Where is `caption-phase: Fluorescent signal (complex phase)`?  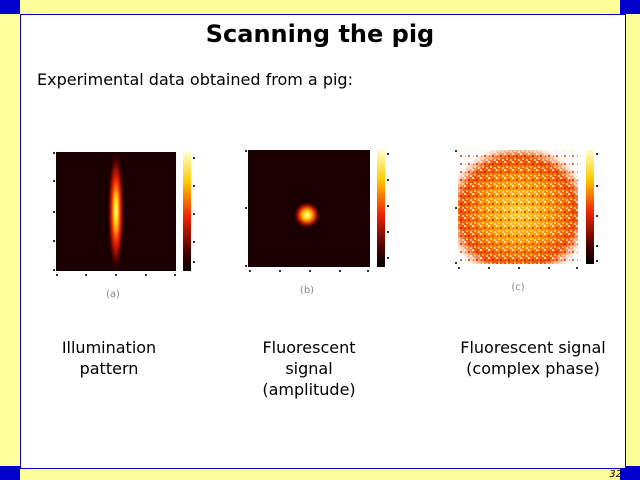 caption-phase: Fluorescent signal (complex phase) is located at coordinates (533, 358).